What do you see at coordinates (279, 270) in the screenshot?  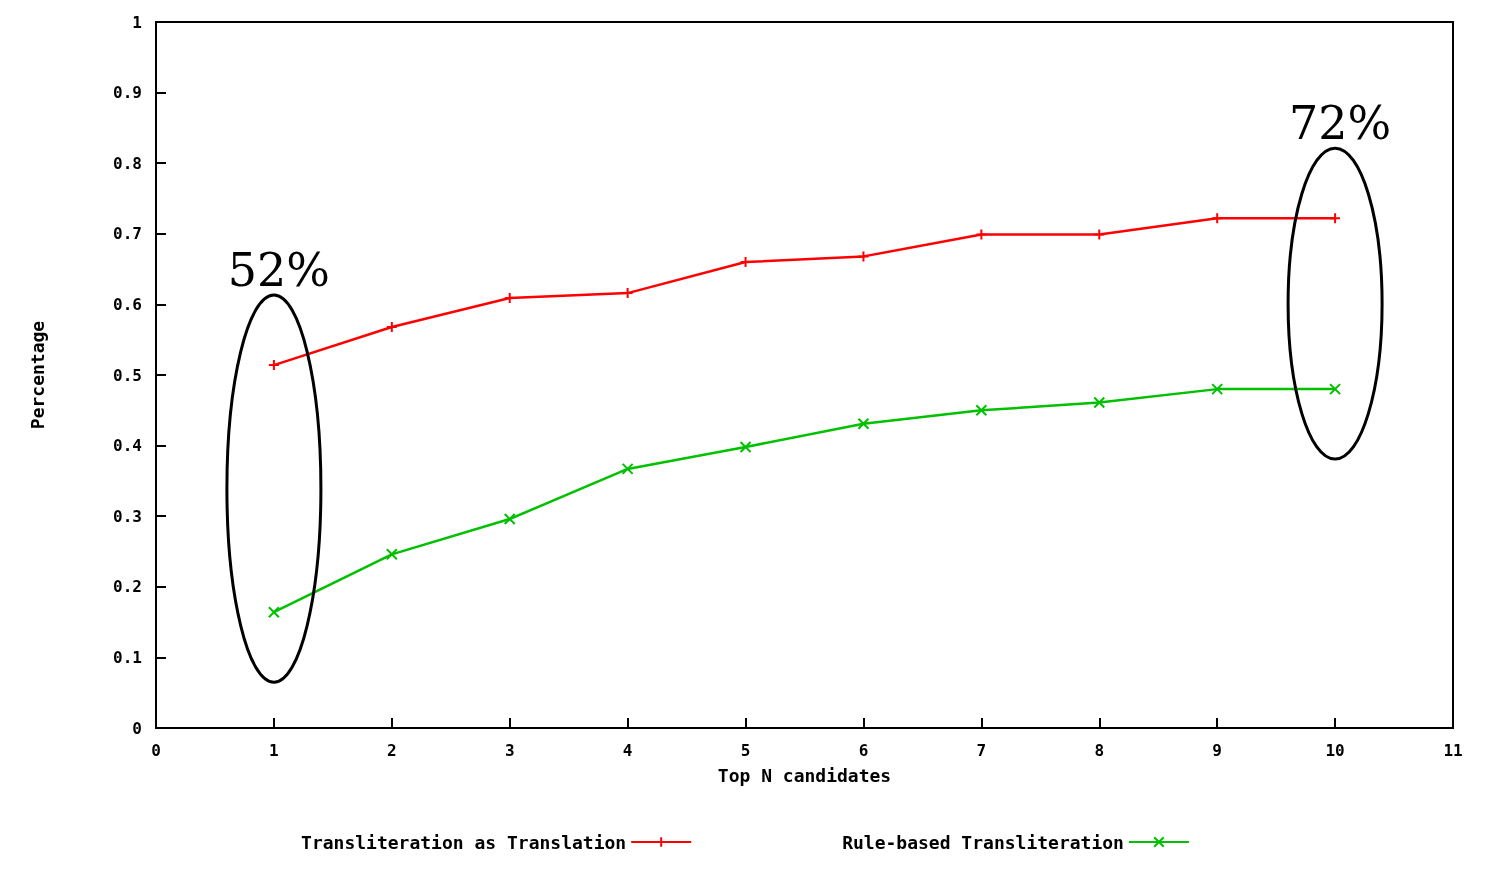 I see `annotation: 52%` at bounding box center [279, 270].